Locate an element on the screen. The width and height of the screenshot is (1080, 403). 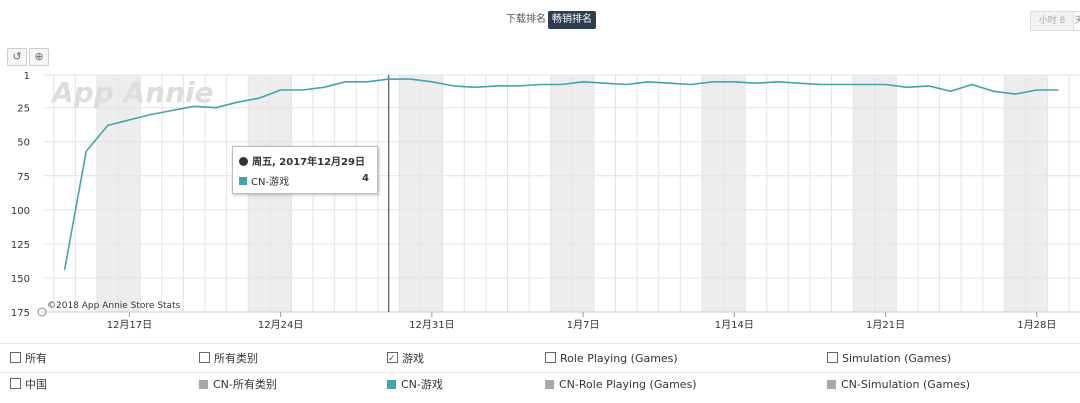
daily-toggle: 天 is located at coordinates (1076, 21).